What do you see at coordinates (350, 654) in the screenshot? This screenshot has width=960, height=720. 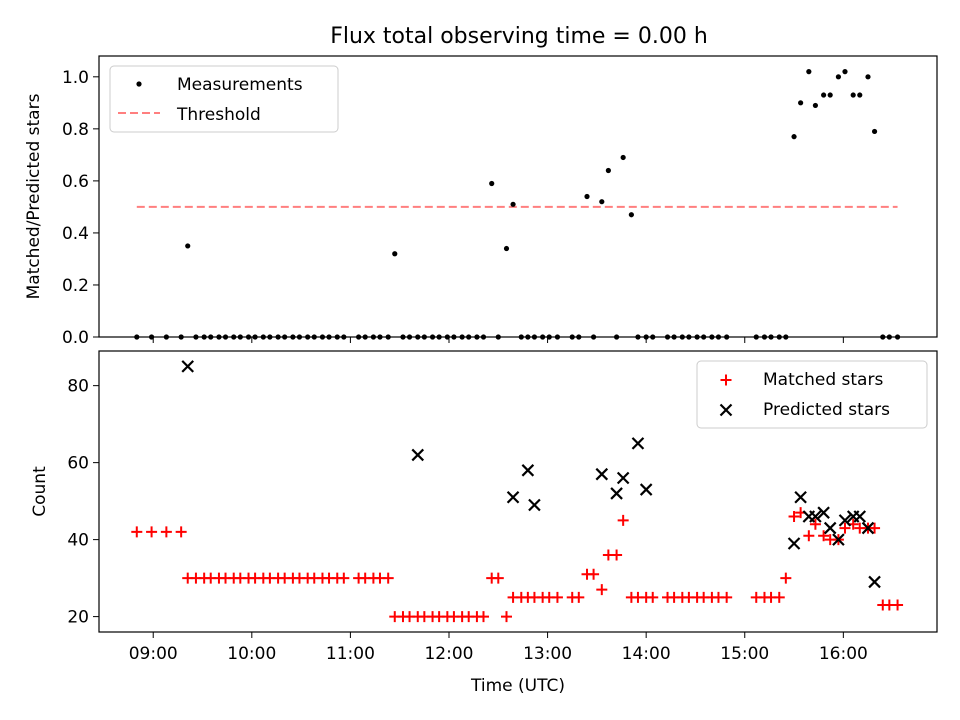 I see `x-tick-label: 11:00` at bounding box center [350, 654].